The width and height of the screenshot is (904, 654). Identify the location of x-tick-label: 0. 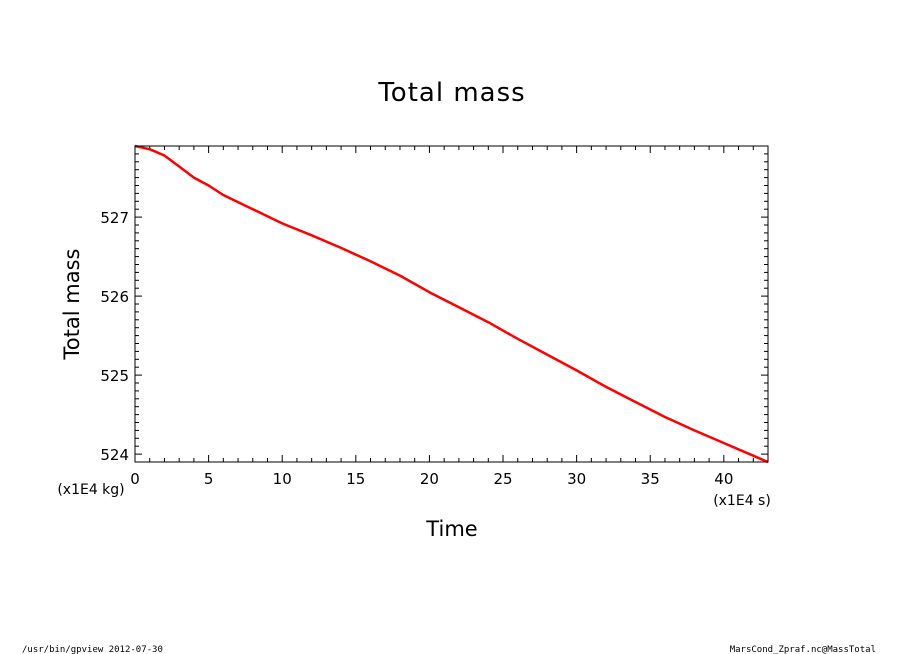
(135, 479).